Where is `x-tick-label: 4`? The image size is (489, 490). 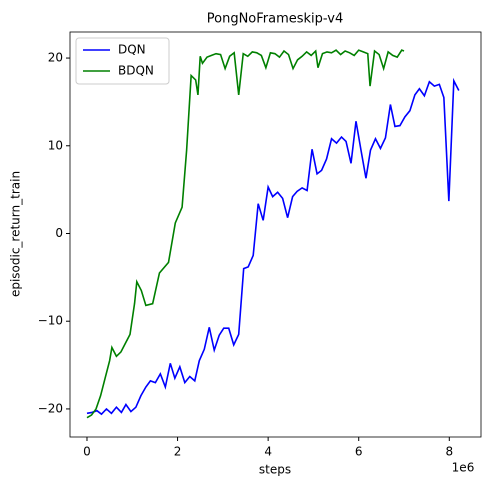 x-tick-label: 4 is located at coordinates (268, 452).